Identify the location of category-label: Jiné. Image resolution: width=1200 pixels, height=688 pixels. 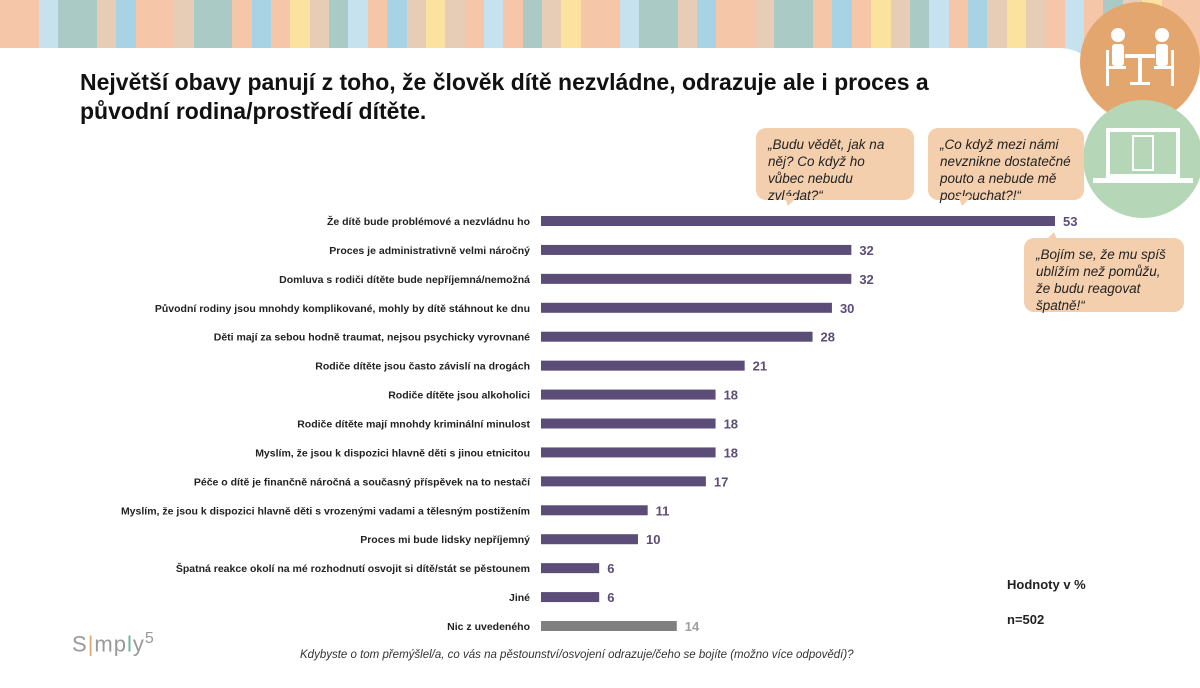
(519, 598).